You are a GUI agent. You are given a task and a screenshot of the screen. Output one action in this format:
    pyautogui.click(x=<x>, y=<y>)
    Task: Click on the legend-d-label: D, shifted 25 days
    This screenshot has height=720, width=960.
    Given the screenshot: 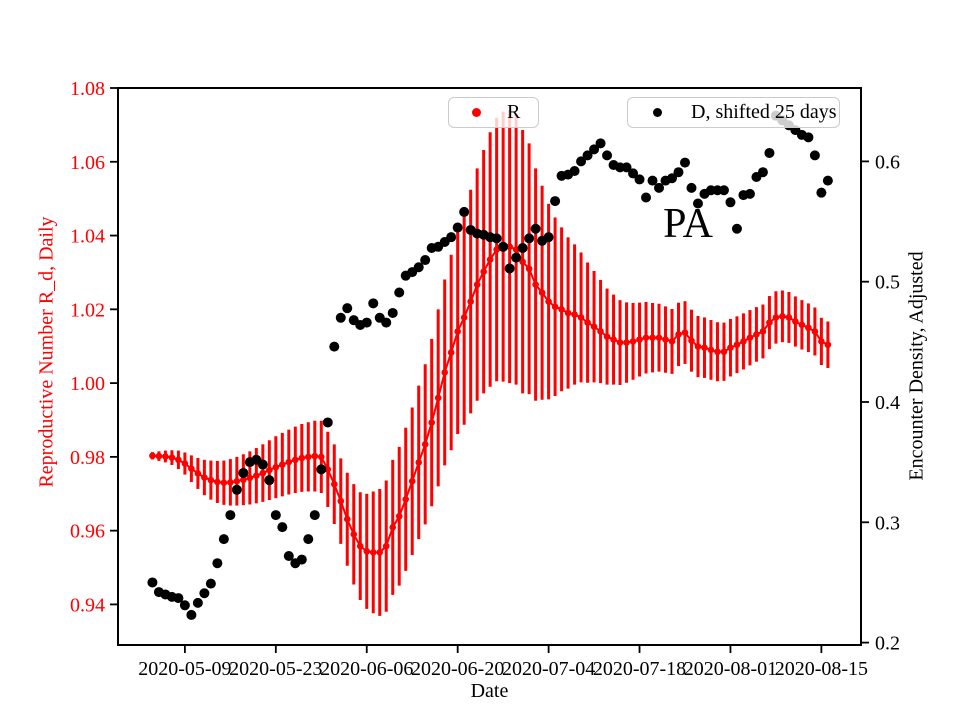 What is the action you would take?
    pyautogui.click(x=764, y=112)
    